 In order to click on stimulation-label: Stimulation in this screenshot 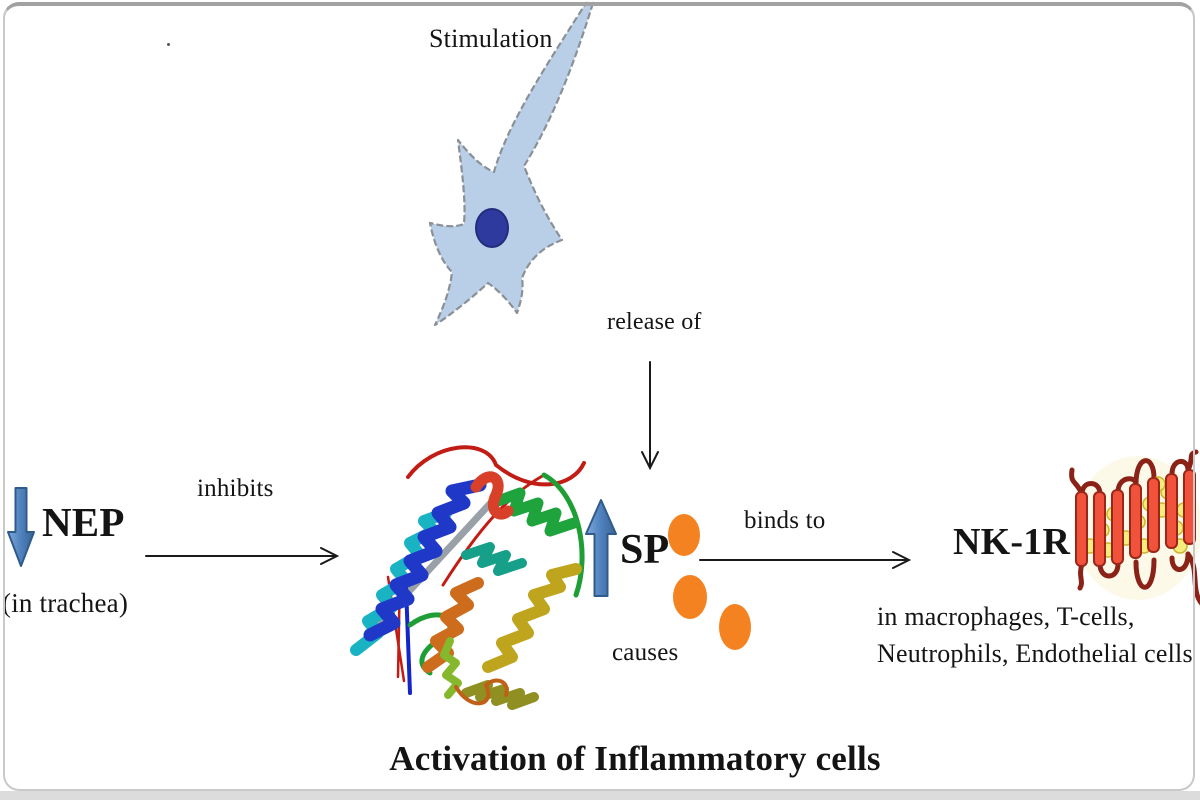, I will do `click(491, 38)`.